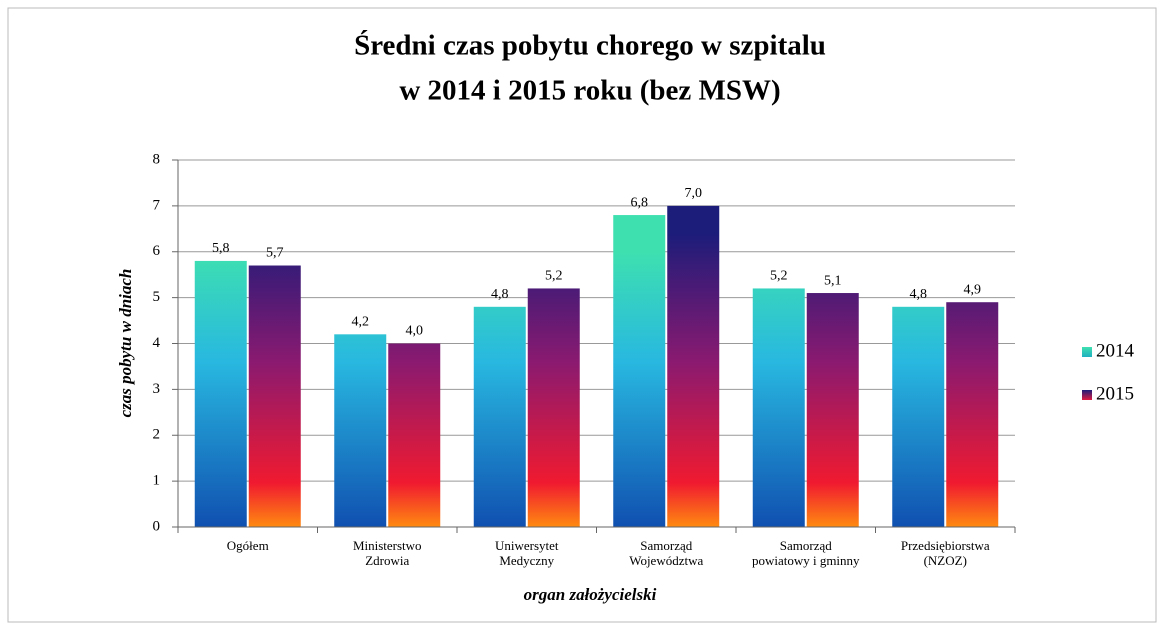  Describe the element at coordinates (157, 481) in the screenshot. I see `y-tick-label: 1` at that location.